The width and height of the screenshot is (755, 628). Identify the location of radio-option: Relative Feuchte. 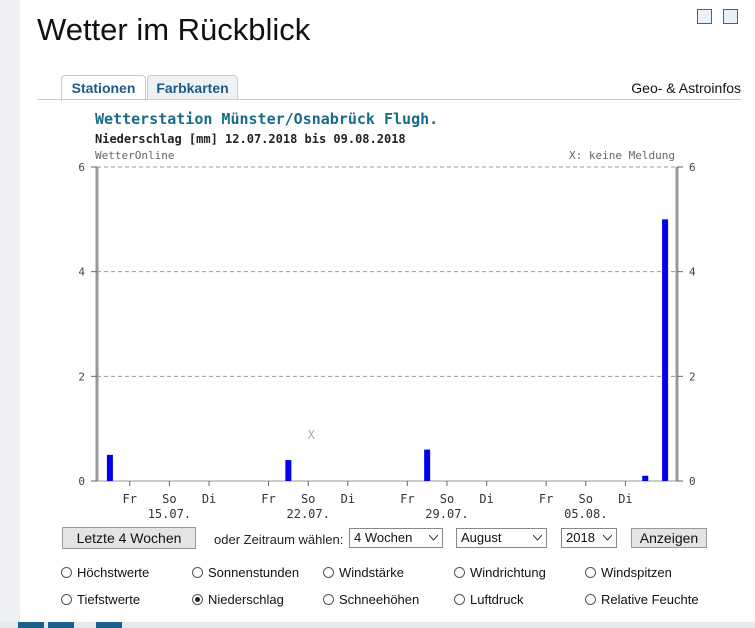
(642, 600).